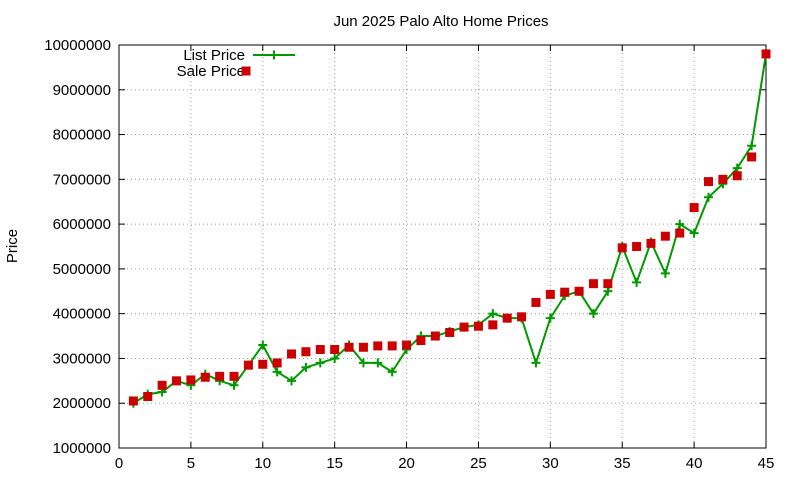 The width and height of the screenshot is (800, 480). Describe the element at coordinates (766, 463) in the screenshot. I see `x-tick-label: 45` at that location.